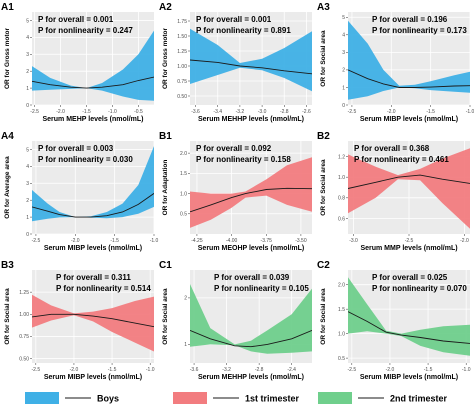  Describe the element at coordinates (323, 7) in the screenshot. I see `panel-label: A3` at that location.